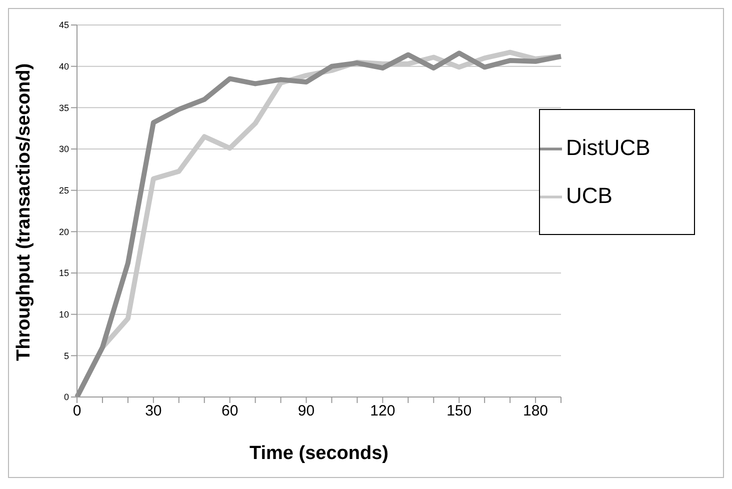 This screenshot has width=732, height=489. I want to click on y-tick-label: 45, so click(63, 25).